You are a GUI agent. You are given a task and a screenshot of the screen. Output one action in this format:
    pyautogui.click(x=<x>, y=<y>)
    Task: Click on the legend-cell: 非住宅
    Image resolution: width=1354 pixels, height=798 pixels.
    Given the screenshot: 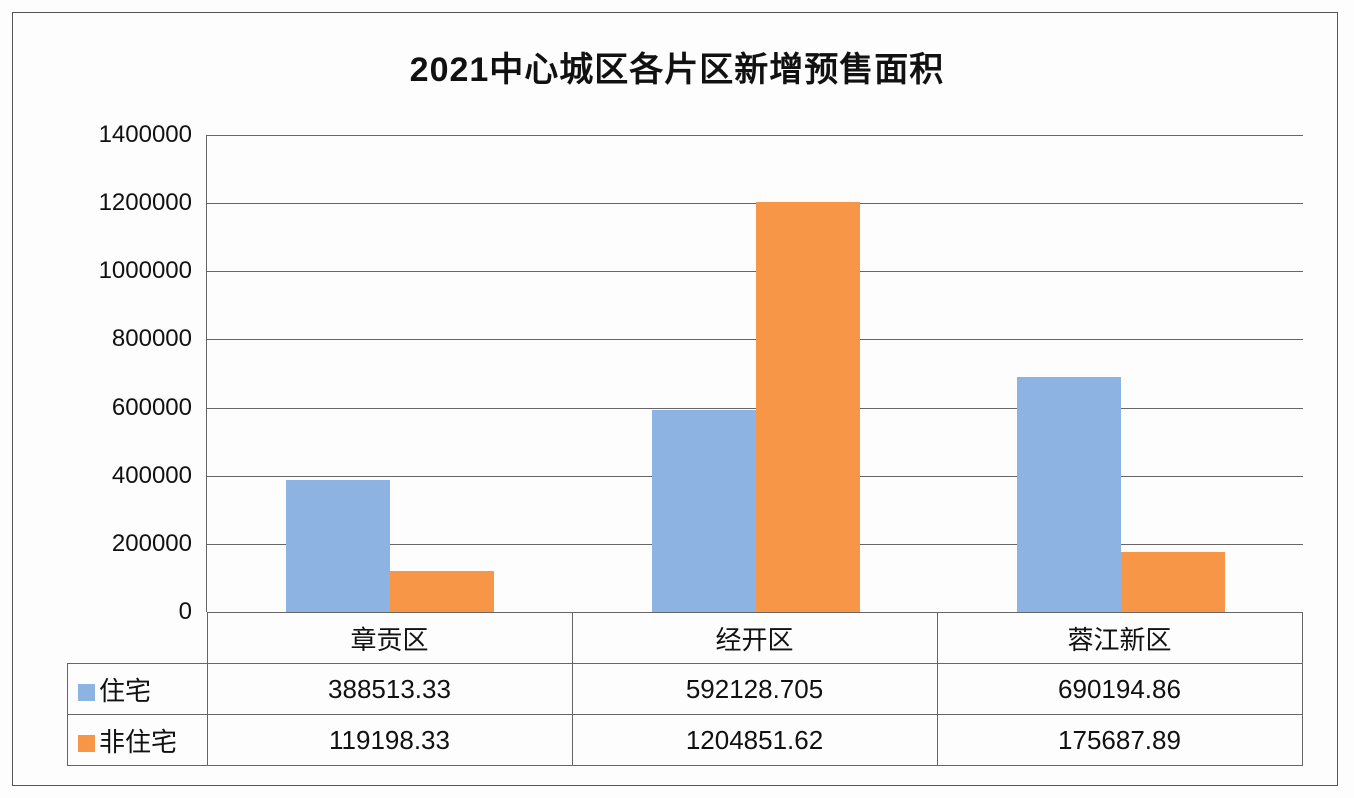 What is the action you would take?
    pyautogui.click(x=137, y=740)
    